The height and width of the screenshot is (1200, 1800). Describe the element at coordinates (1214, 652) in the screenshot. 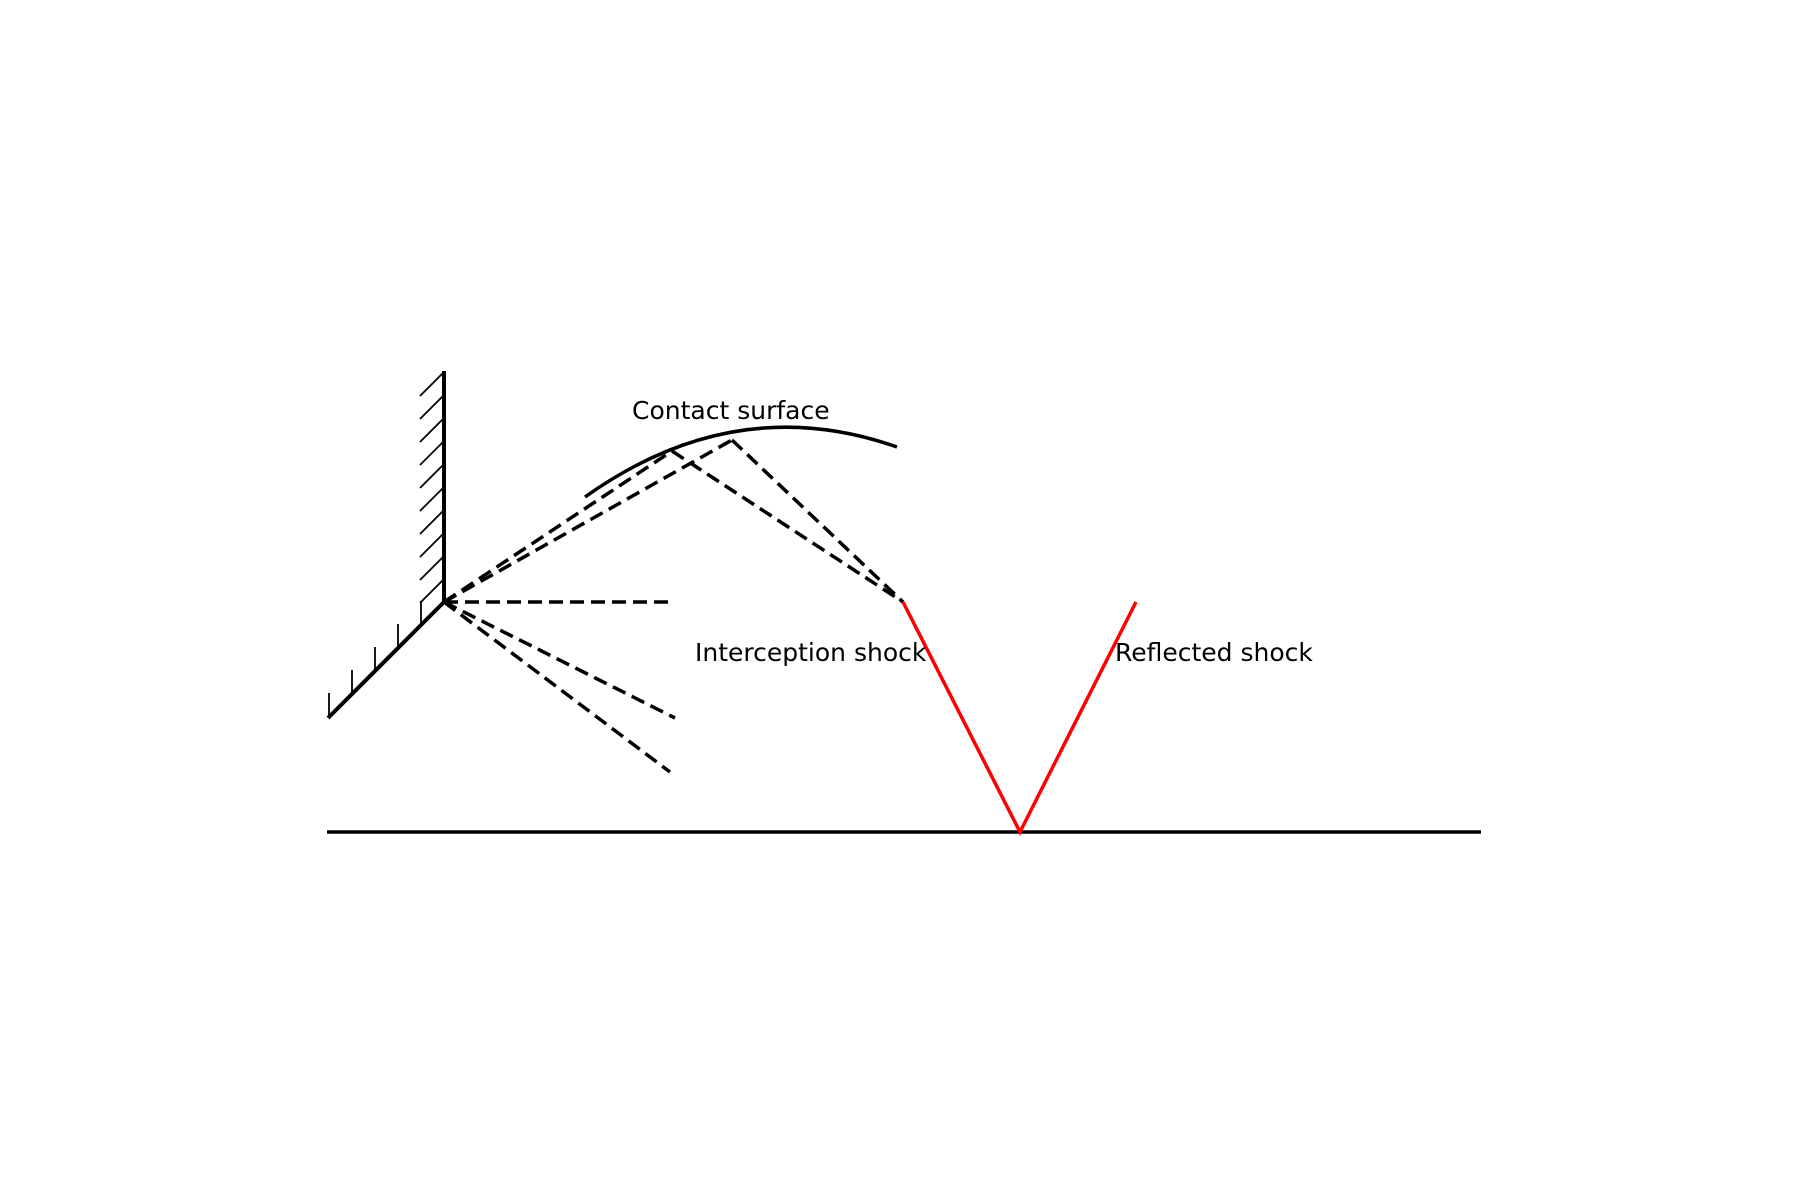

I see `reflected-shock-label: Reflected shock` at that location.